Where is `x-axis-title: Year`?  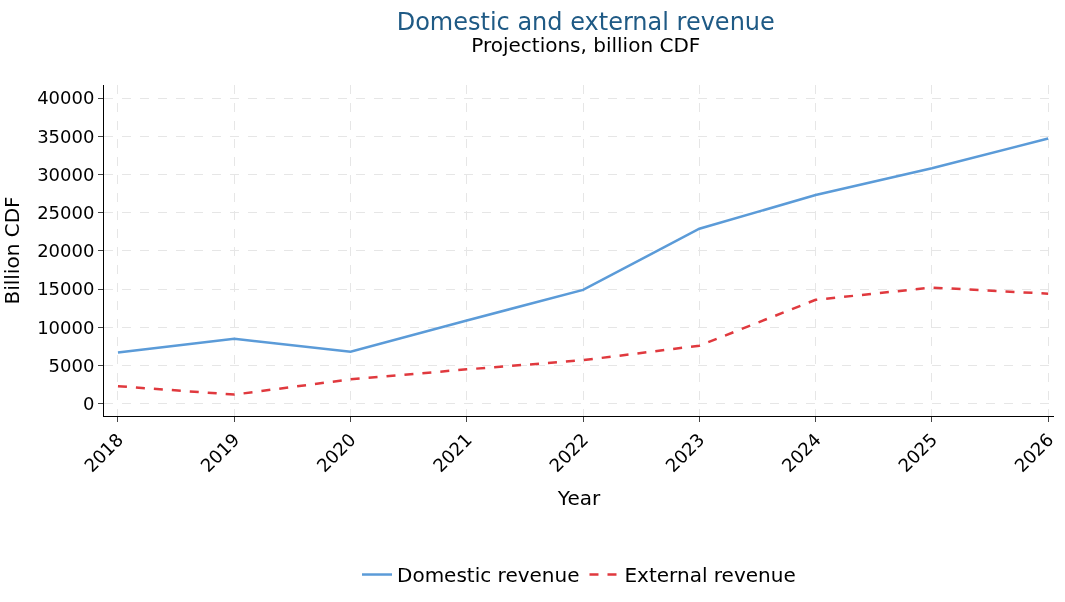
x-axis-title: Year is located at coordinates (578, 497).